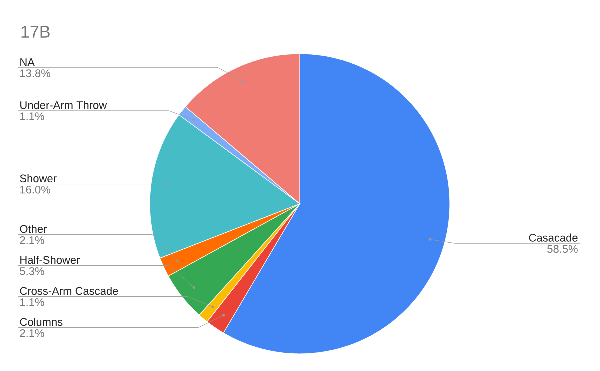  Describe the element at coordinates (41, 322) in the screenshot. I see `slice-label: Columns` at that location.